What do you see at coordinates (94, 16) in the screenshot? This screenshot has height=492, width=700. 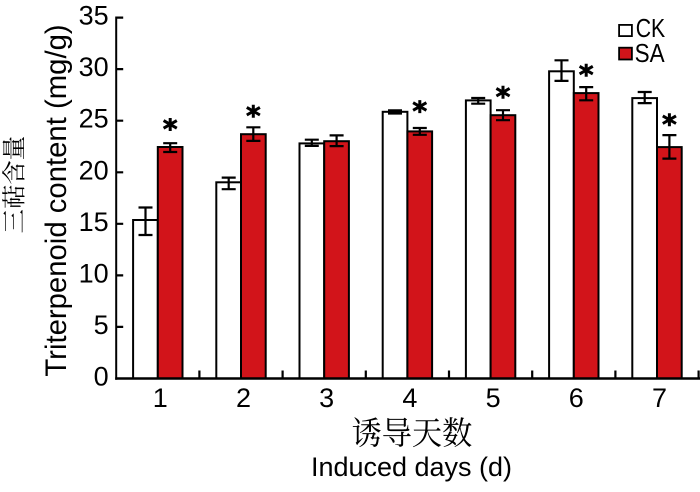 I see `svg-text: 35` at bounding box center [94, 16].